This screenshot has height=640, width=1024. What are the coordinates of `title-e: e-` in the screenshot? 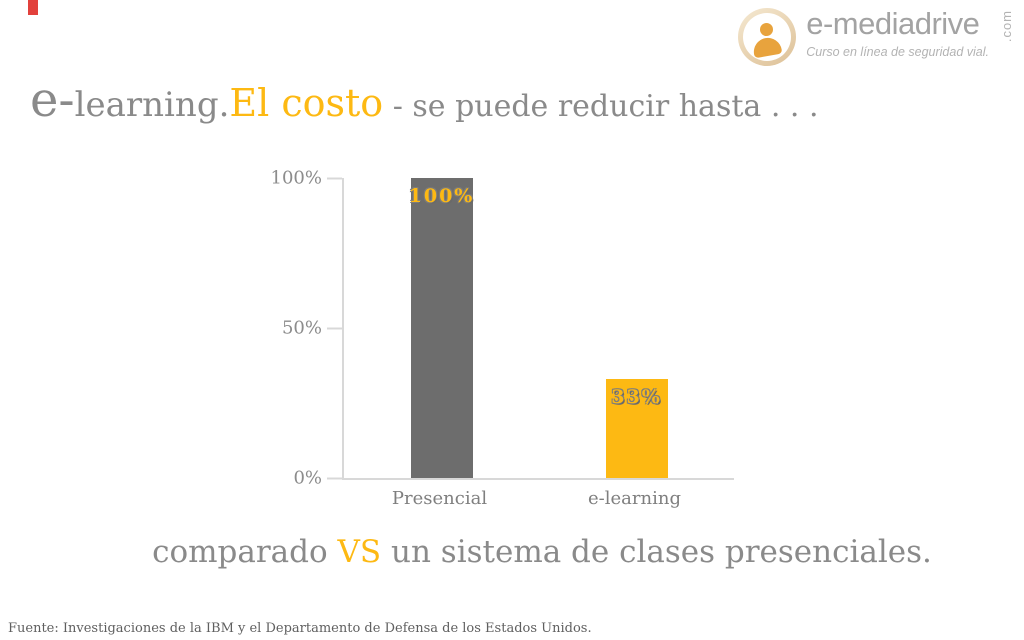 It's located at (52, 100).